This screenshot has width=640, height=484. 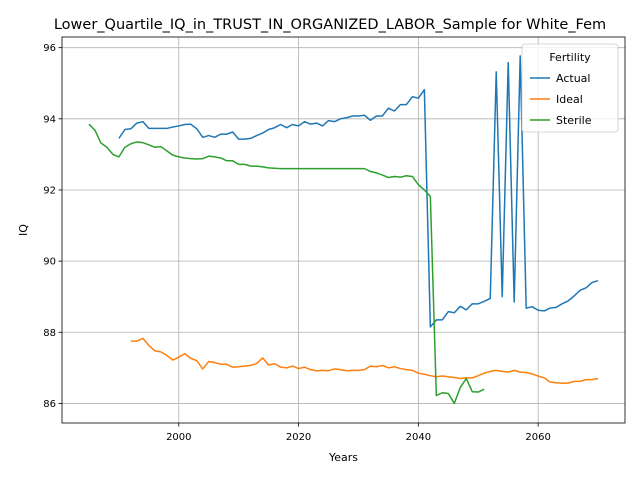 I want to click on y-tick-label: 92, so click(x=49, y=190).